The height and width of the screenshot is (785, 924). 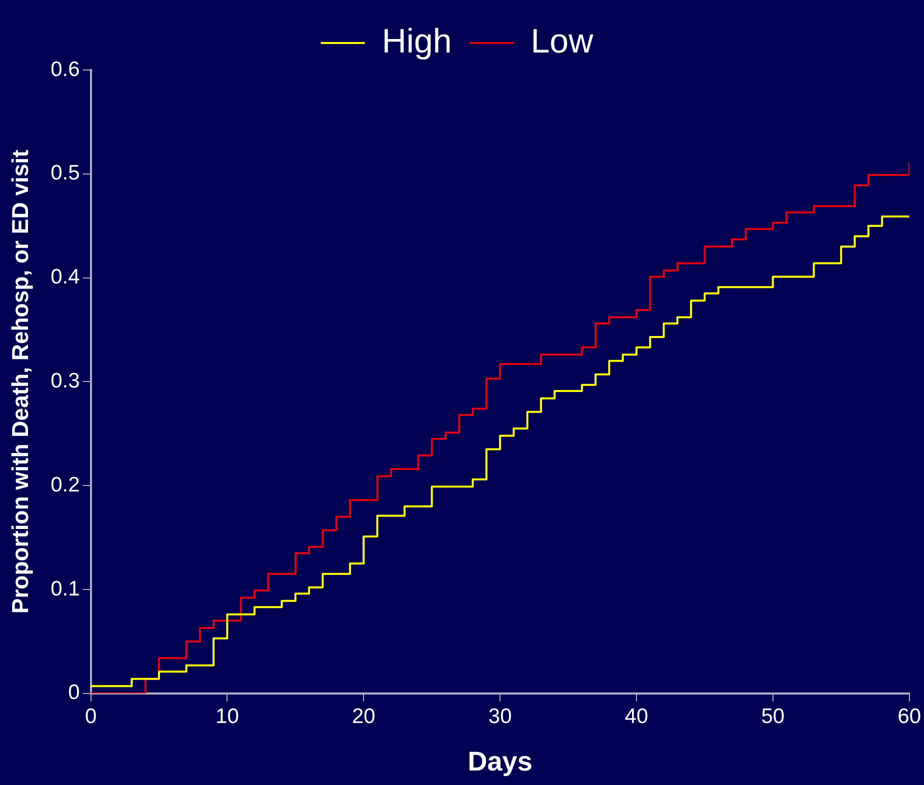 What do you see at coordinates (65, 588) in the screenshot?
I see `y-tick-label: 0.1` at bounding box center [65, 588].